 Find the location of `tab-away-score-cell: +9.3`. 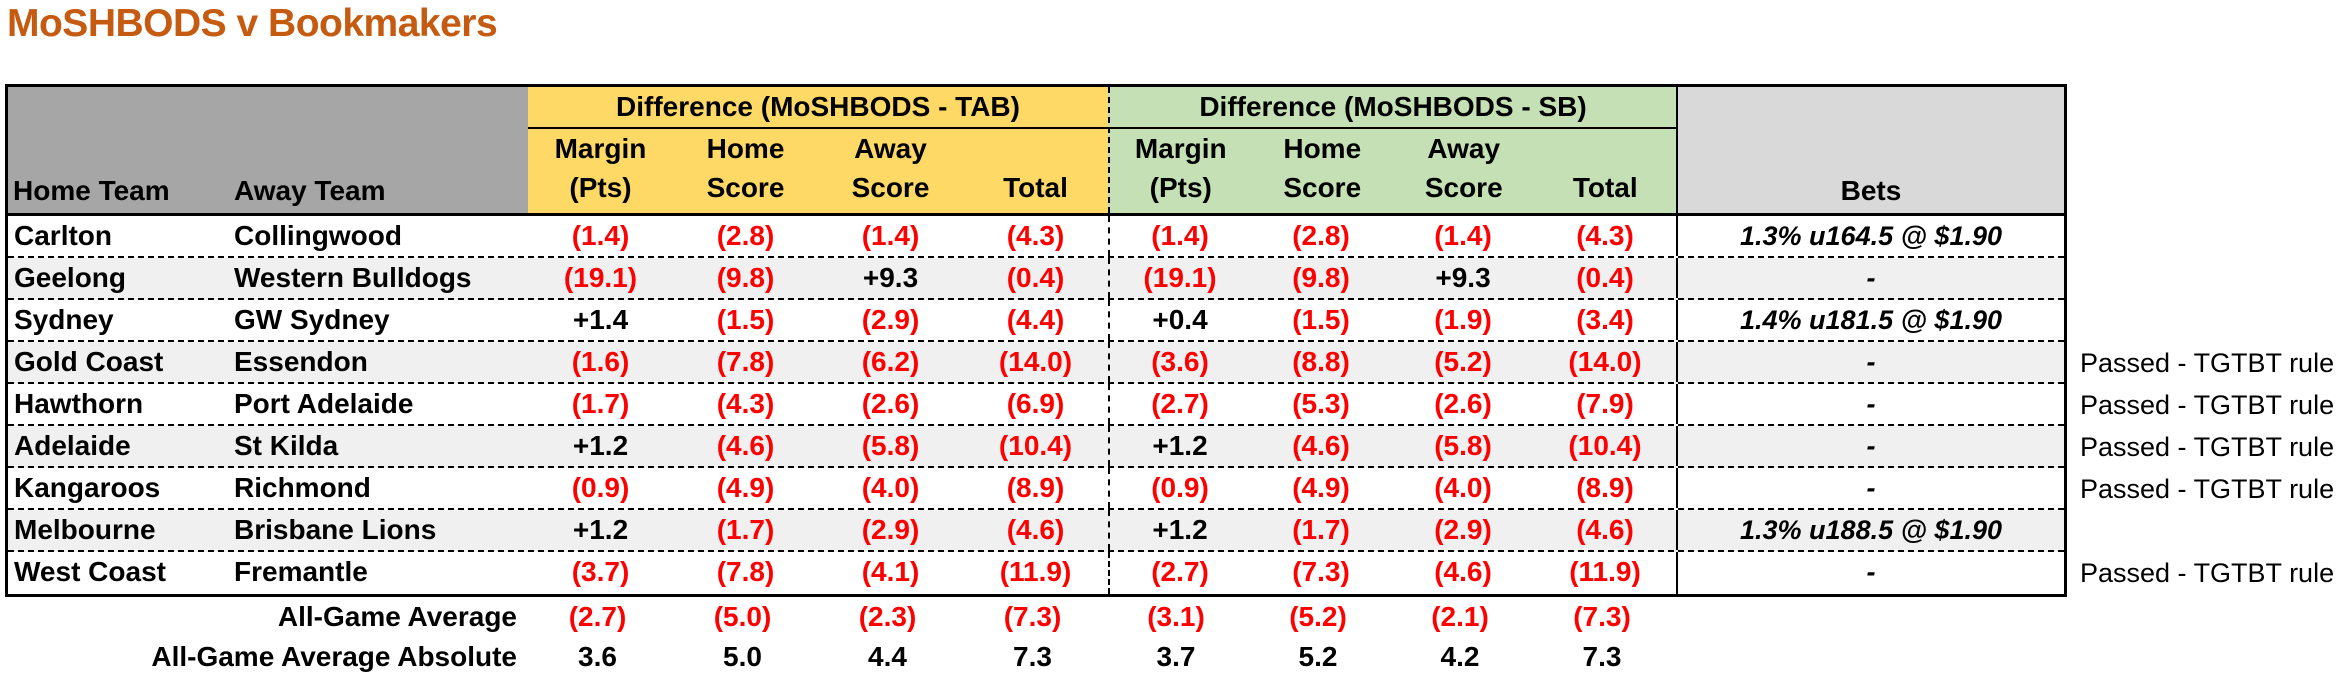

tab-away-score-cell: +9.3 is located at coordinates (890, 277).